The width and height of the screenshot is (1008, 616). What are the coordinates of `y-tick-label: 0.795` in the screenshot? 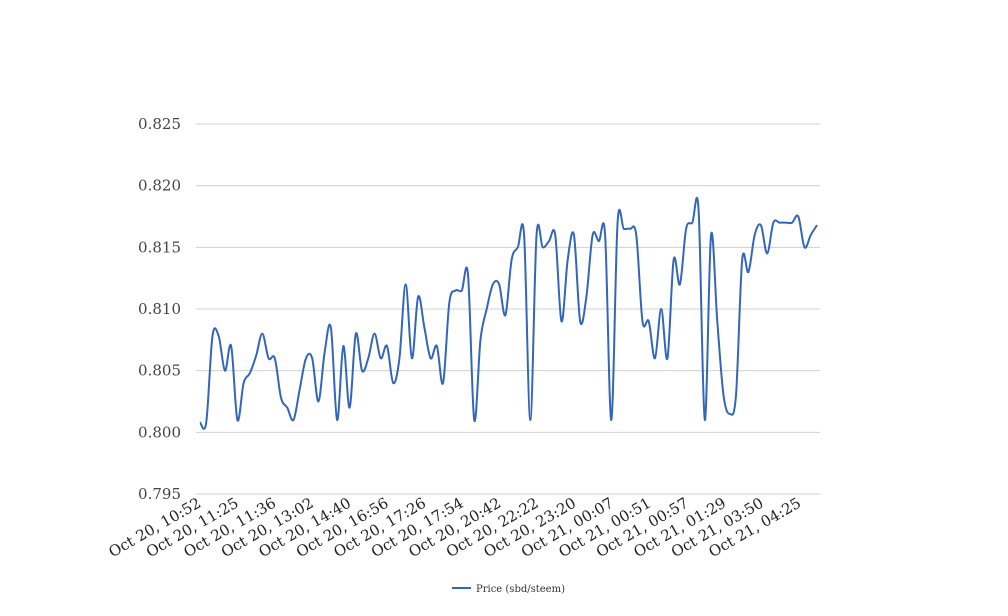 It's located at (159, 494).